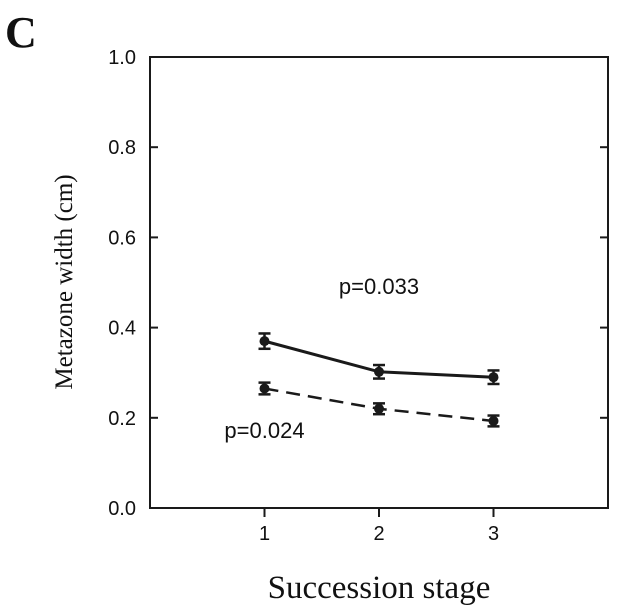 The width and height of the screenshot is (622, 610). Describe the element at coordinates (378, 534) in the screenshot. I see `x-tick-label: 2` at that location.